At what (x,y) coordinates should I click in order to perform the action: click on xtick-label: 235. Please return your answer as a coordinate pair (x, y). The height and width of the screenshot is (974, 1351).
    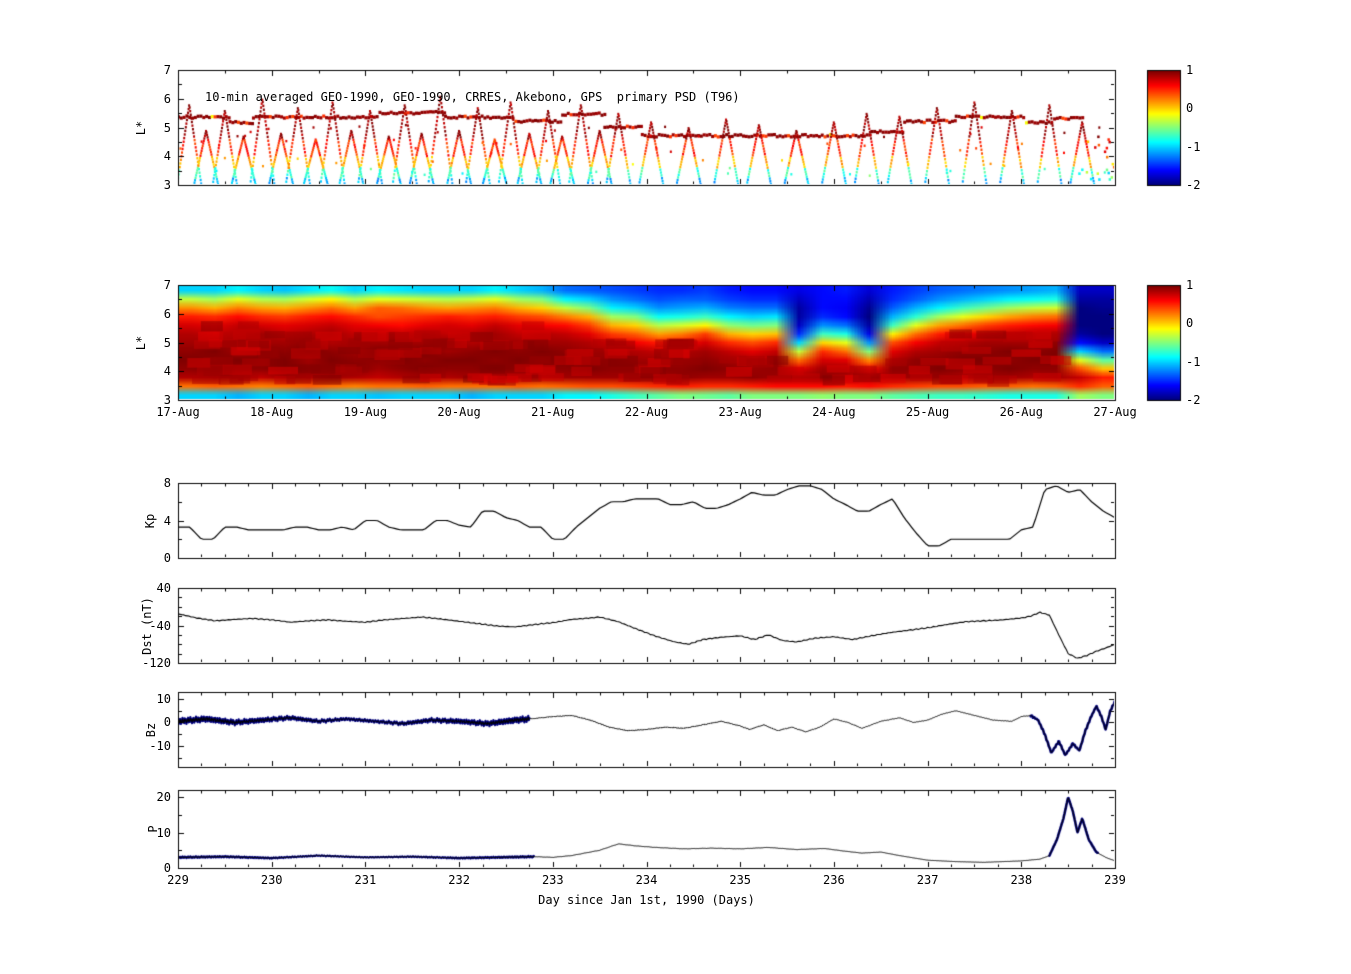
    Looking at the image, I should click on (740, 880).